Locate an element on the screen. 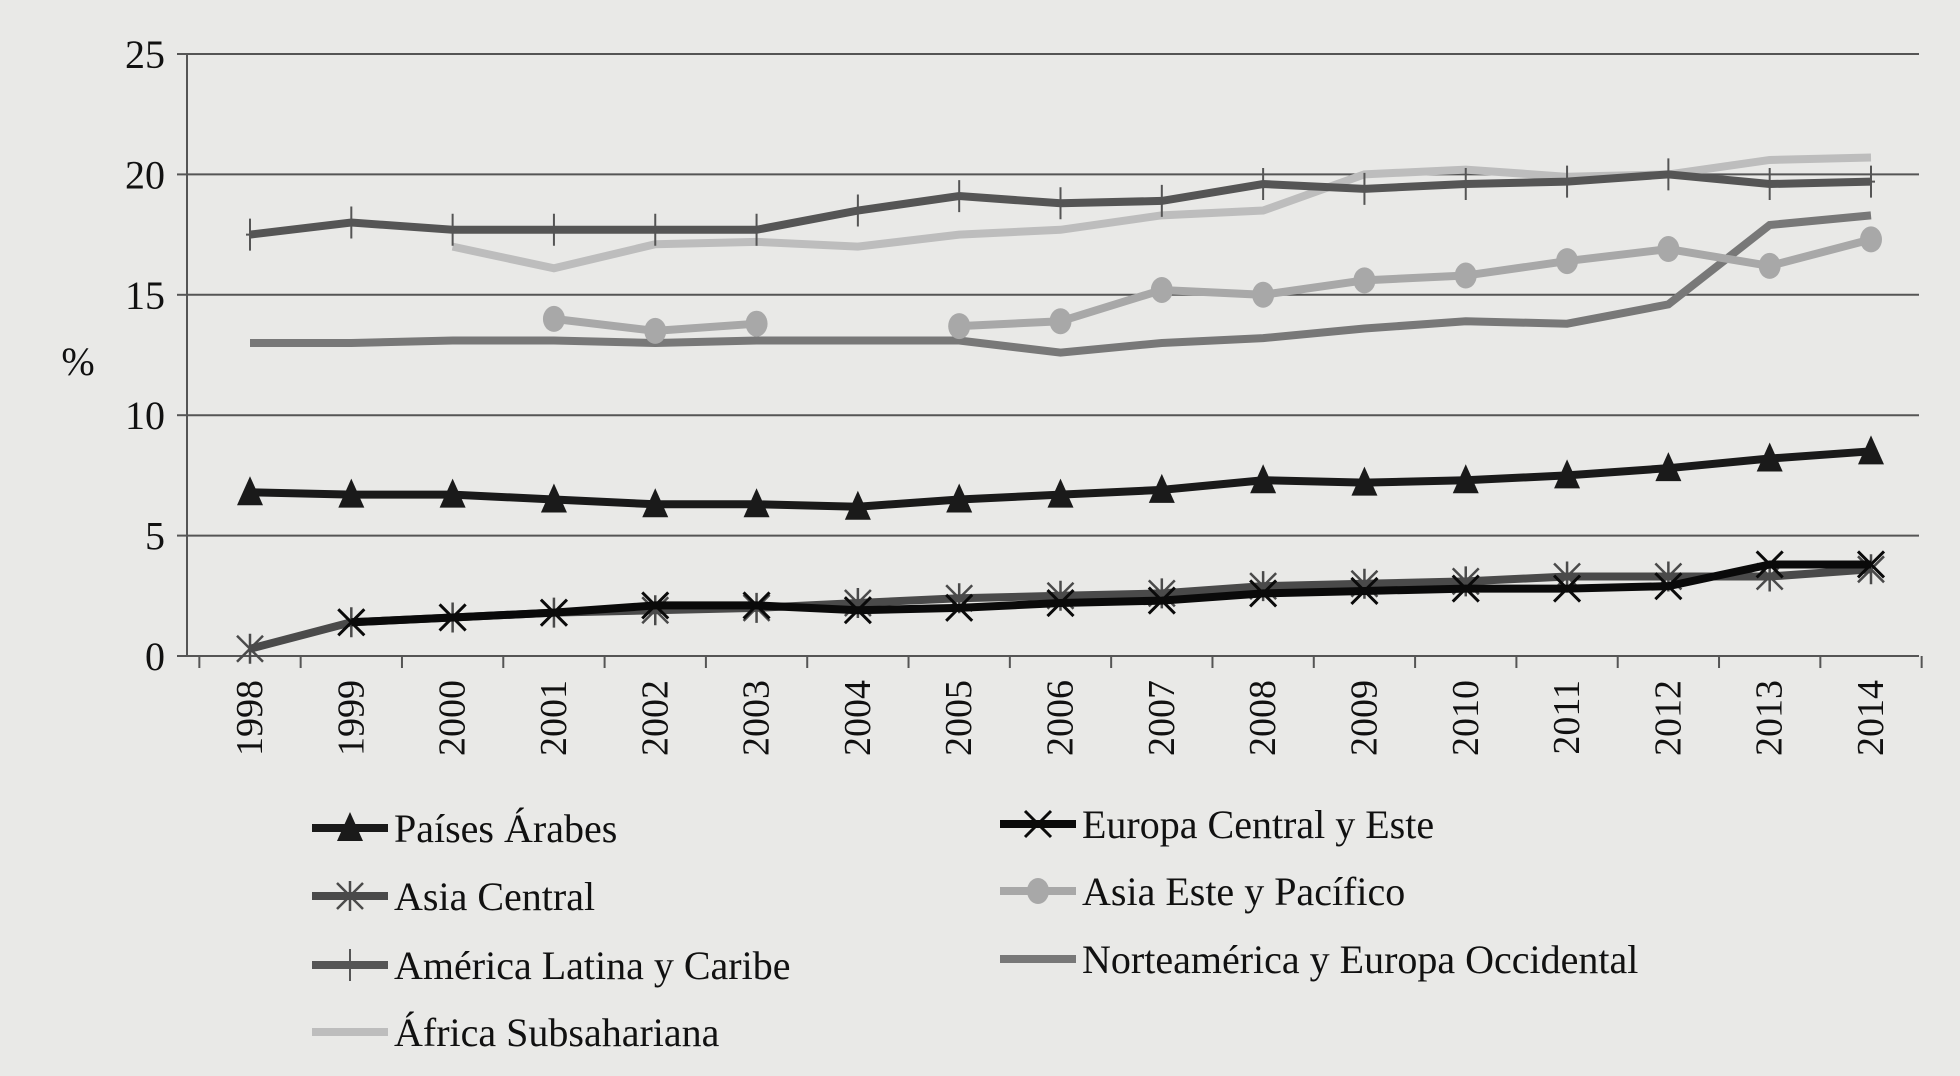 The image size is (1960, 1076). legend-label: Norteamérica y Europa Occidental is located at coordinates (1360, 959).